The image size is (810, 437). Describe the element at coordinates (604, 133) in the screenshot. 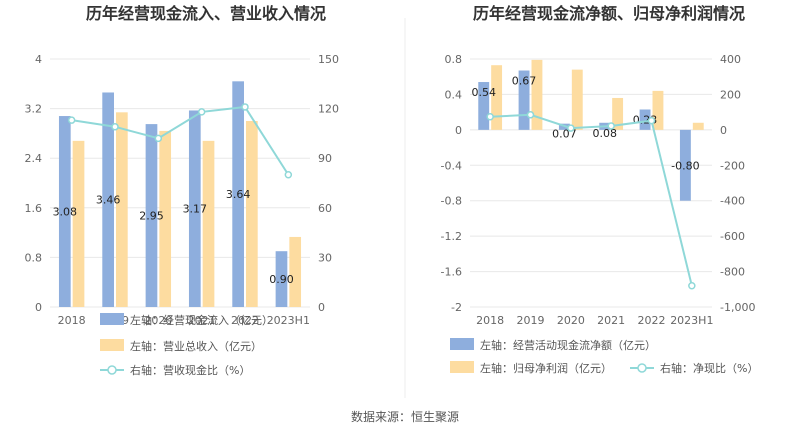

I see `bar-value-label: 0.08` at that location.